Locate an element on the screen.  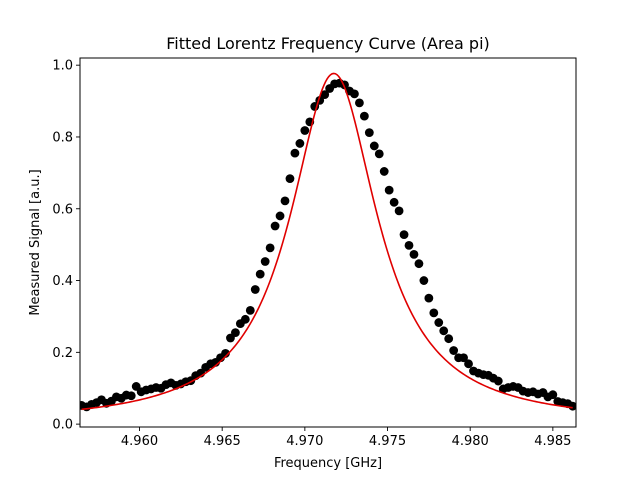
chart-title: Fitted Lorentz Frequency Curve (Area pi) is located at coordinates (328, 43).